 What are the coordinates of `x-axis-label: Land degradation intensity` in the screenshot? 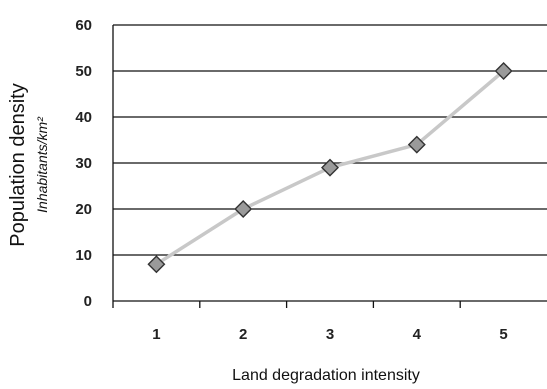 It's located at (326, 375).